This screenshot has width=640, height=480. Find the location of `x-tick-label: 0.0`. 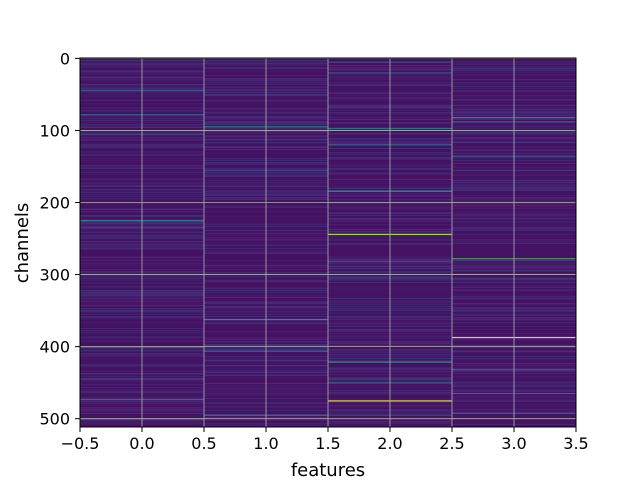

x-tick-label: 0.0 is located at coordinates (141, 443).